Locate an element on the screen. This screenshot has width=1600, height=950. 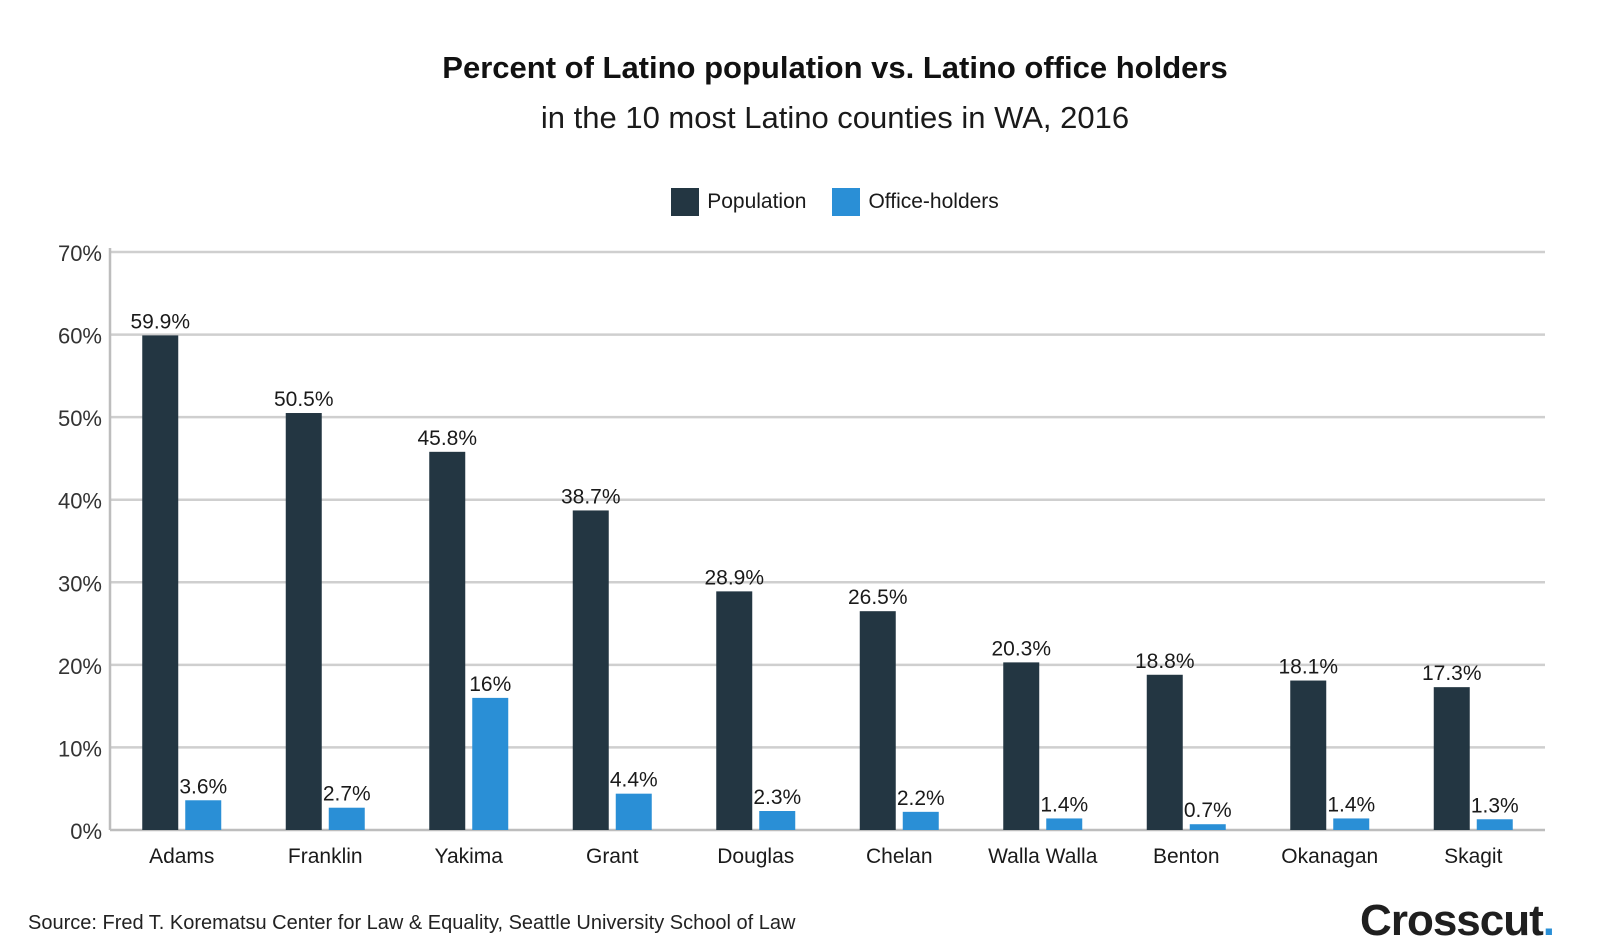
data-label-population: 26.5% is located at coordinates (878, 597).